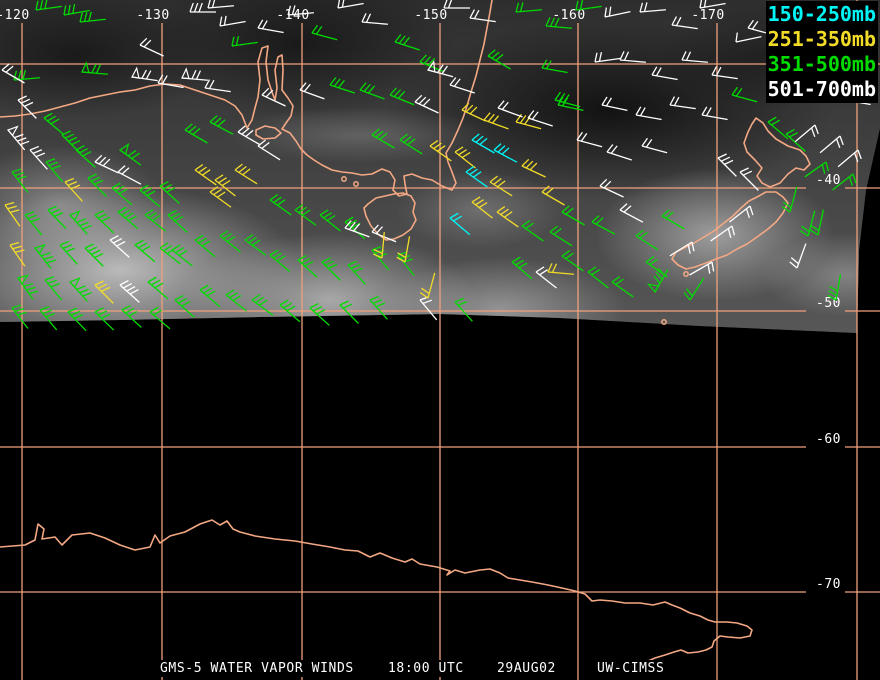 The width and height of the screenshot is (880, 680). I want to click on coastline-tasmania, so click(390, 216).